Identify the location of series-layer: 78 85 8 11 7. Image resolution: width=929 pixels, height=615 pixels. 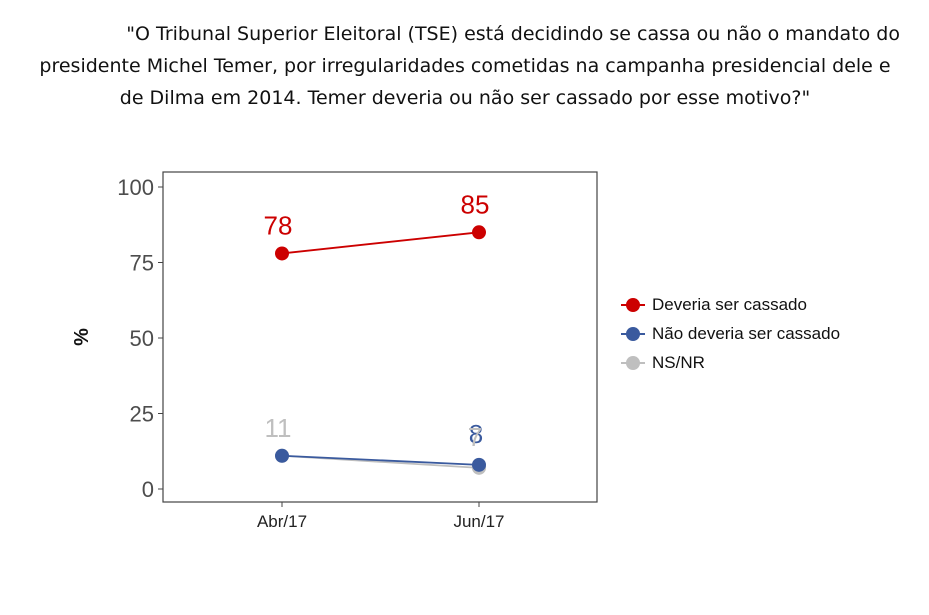
(377, 332).